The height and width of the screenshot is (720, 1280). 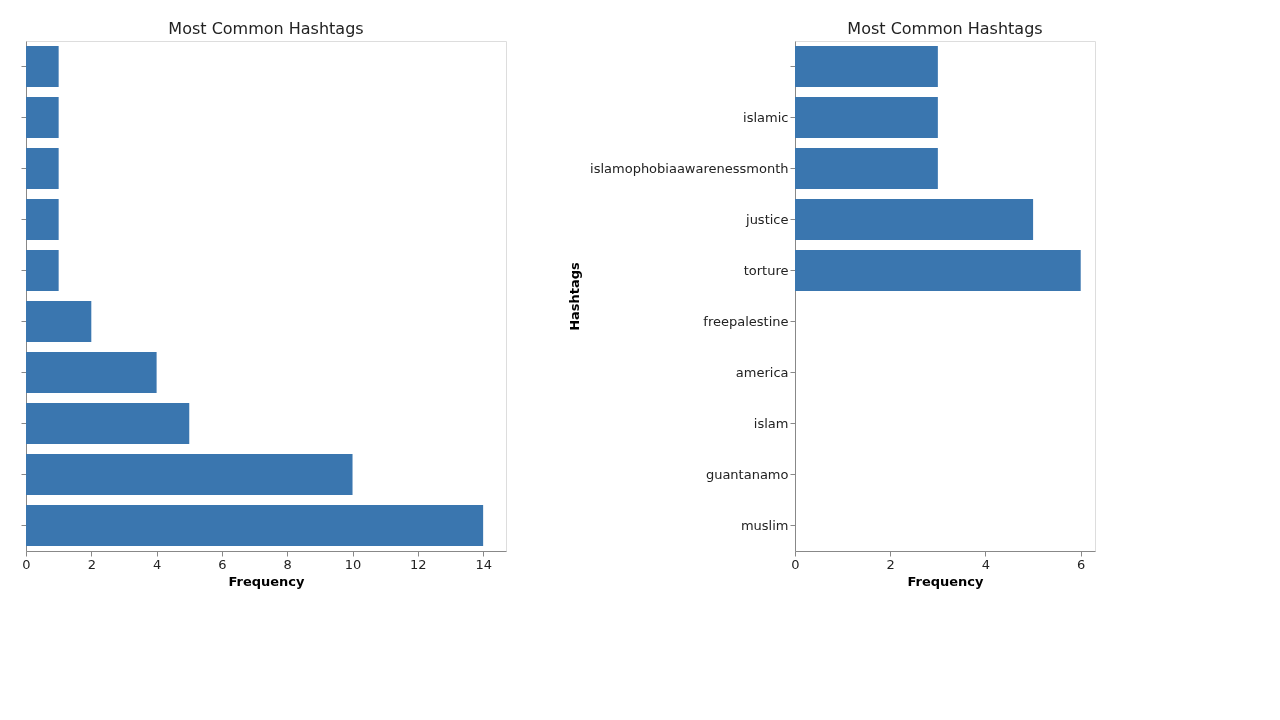 What do you see at coordinates (418, 564) in the screenshot?
I see `x-tick-label: 12` at bounding box center [418, 564].